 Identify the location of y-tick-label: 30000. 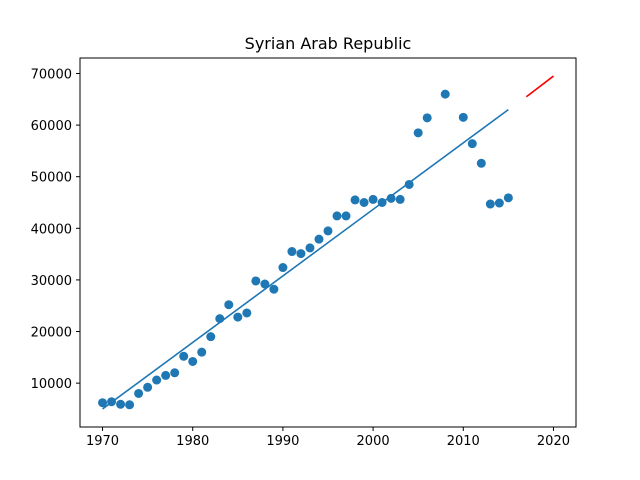
(51, 281).